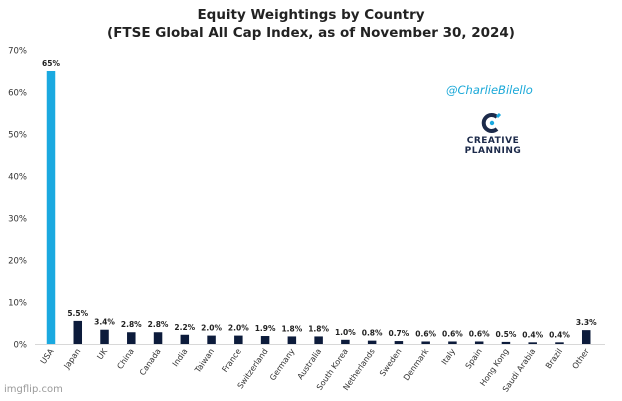 The width and height of the screenshot is (622, 401). Describe the element at coordinates (211, 339) in the screenshot. I see `bar-taiwan` at that location.